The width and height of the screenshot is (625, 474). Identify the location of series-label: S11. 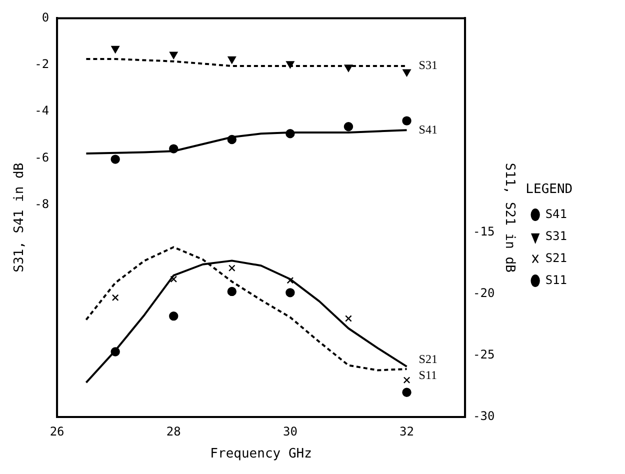
(427, 375).